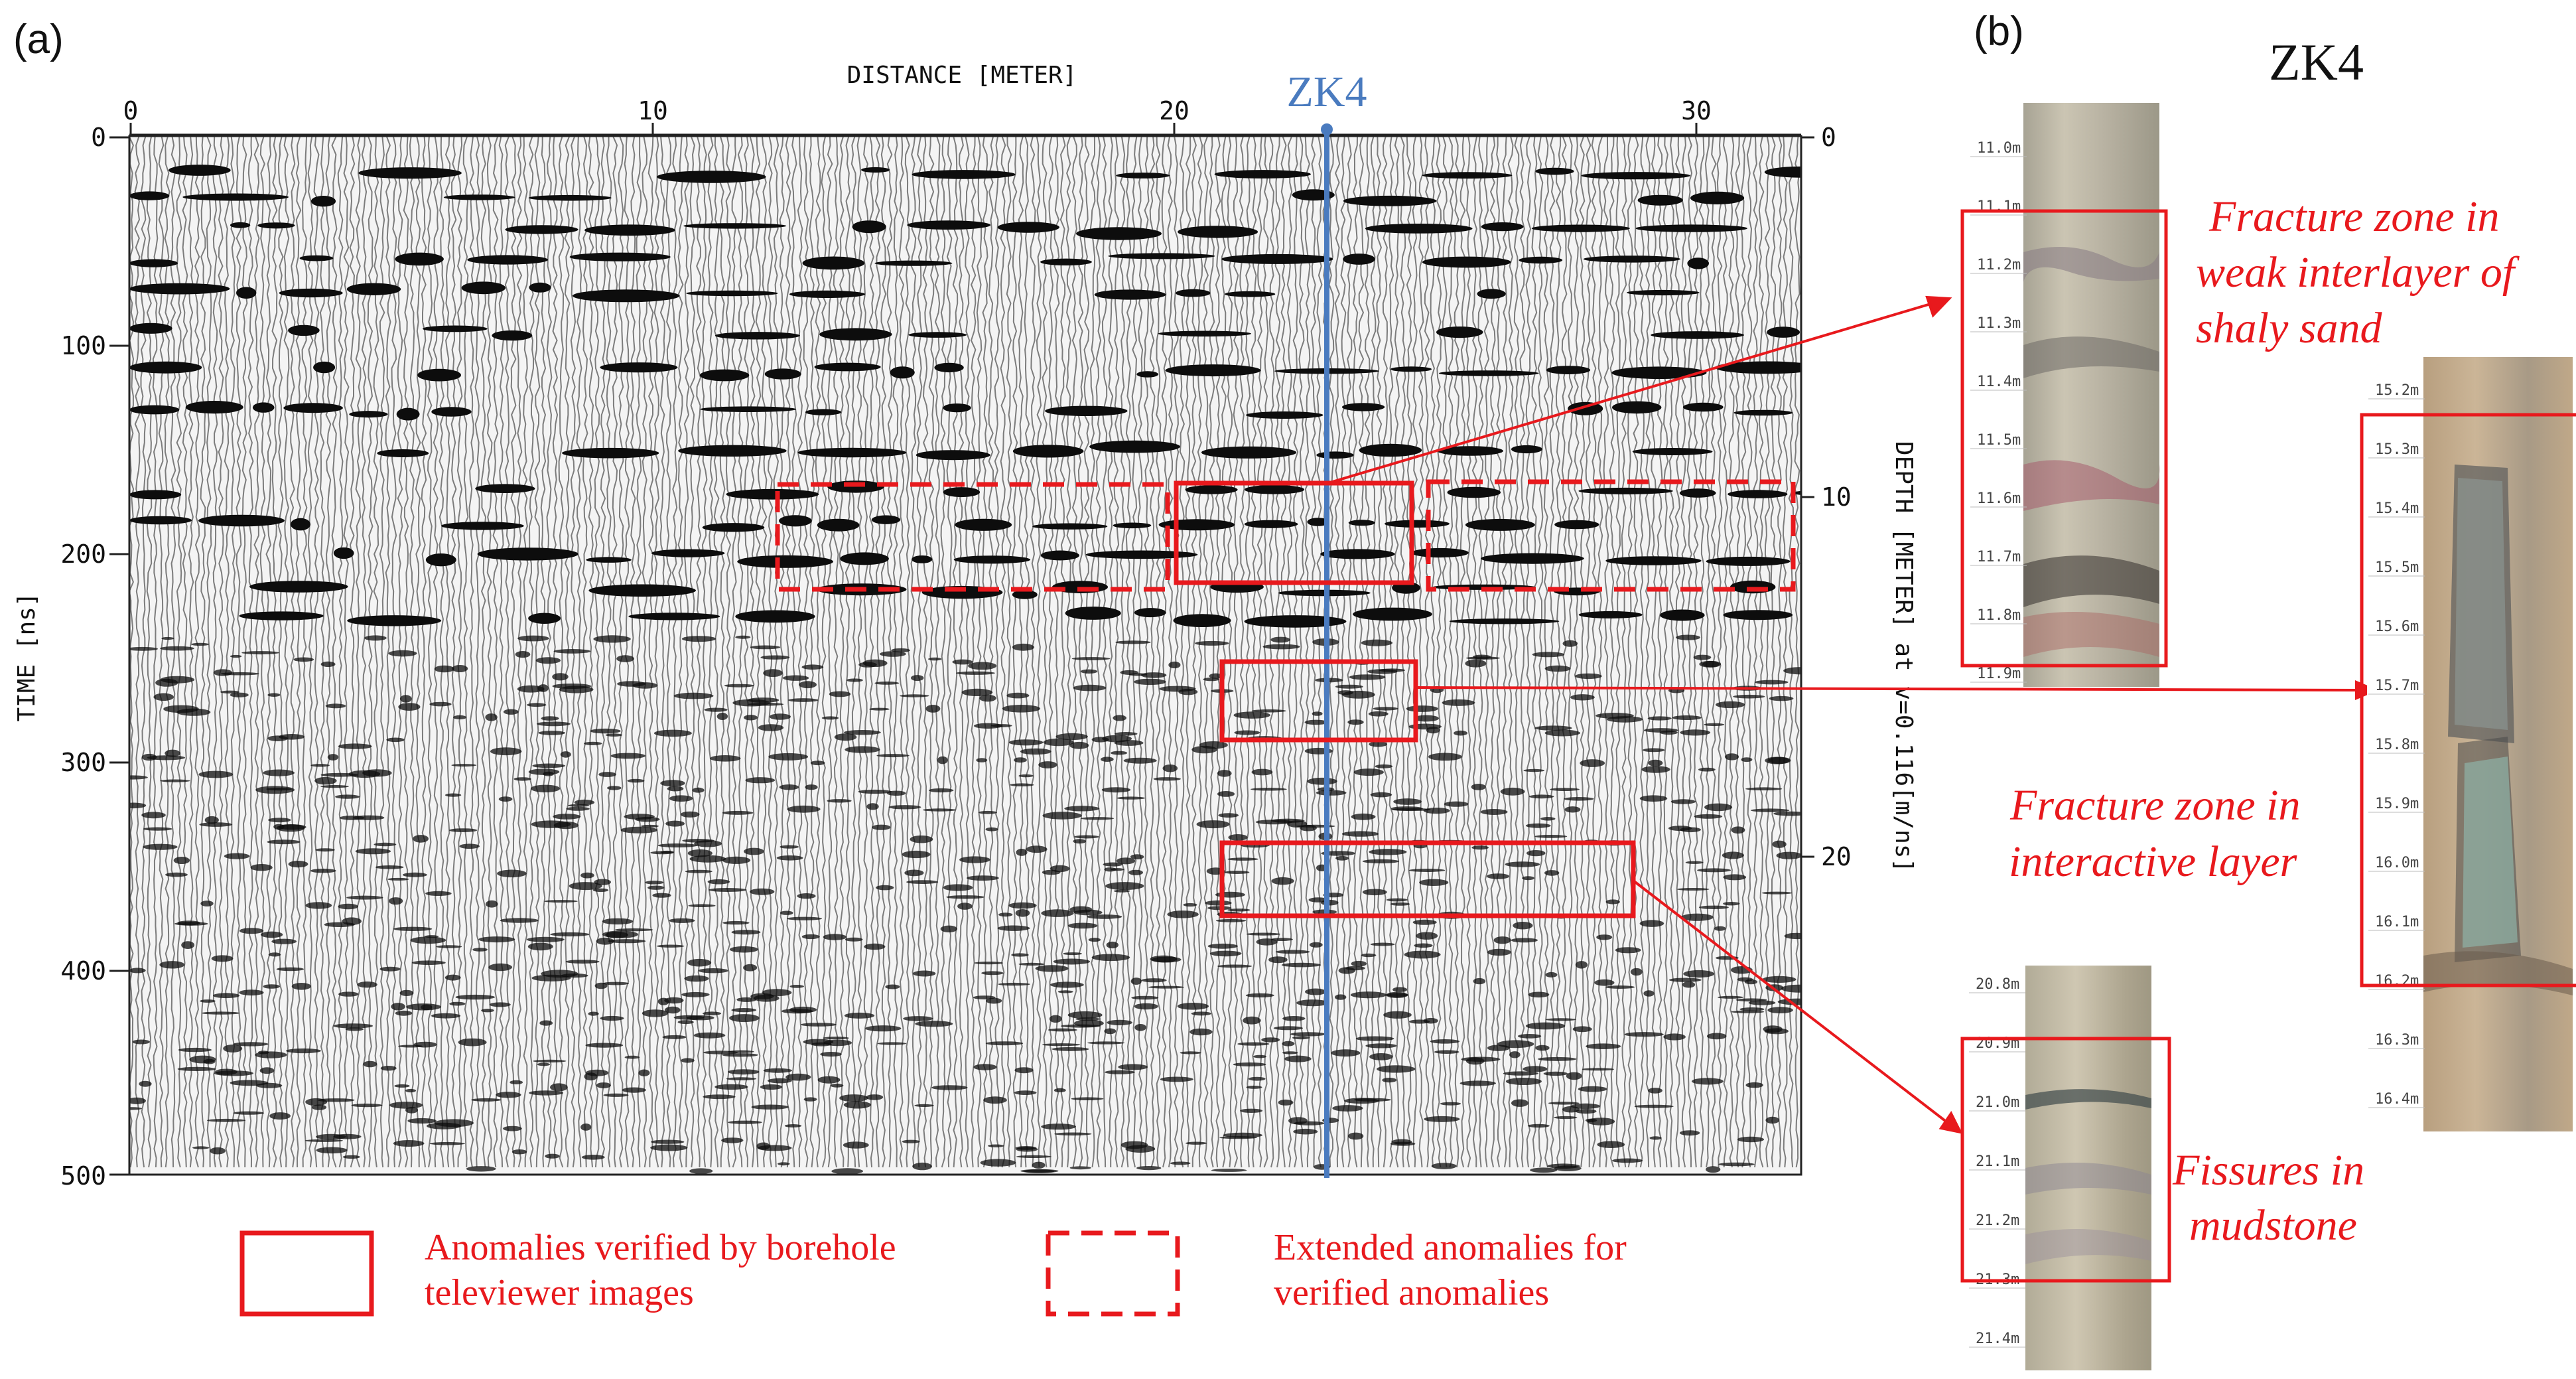 This screenshot has width=2576, height=1379. Describe the element at coordinates (1998, 1102) in the screenshot. I see `core-depth-label: 21.0m` at that location.